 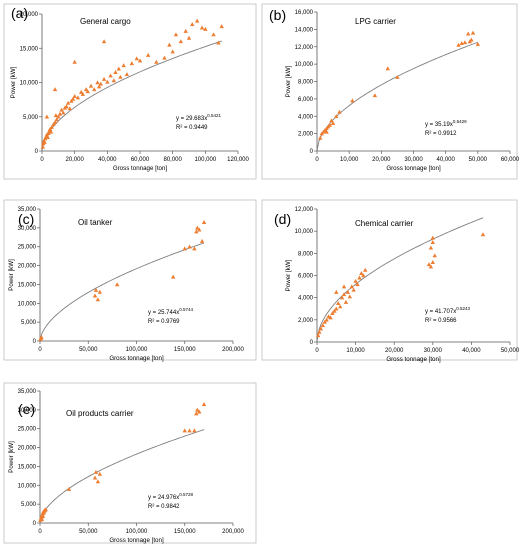 I want to click on x-tick-label: 80,000, so click(x=172, y=160).